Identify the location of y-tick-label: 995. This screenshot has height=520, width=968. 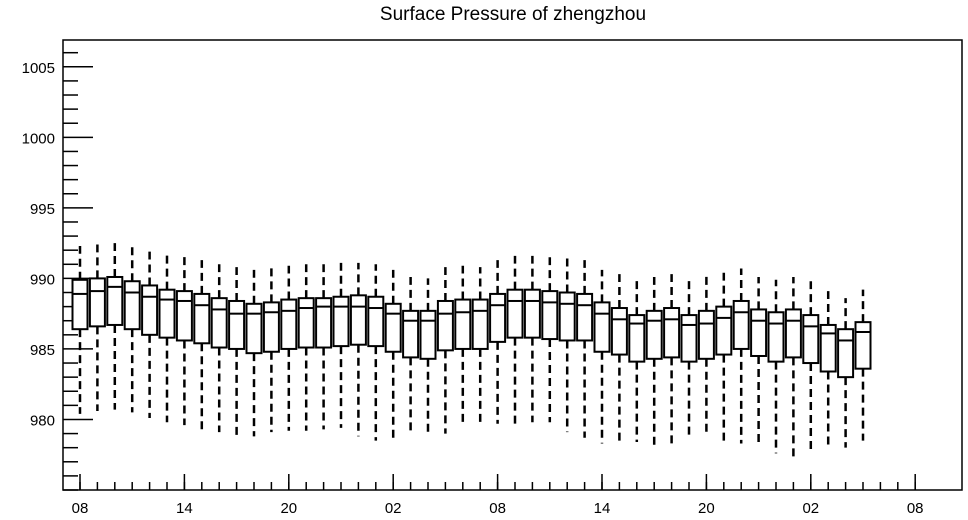
(42, 209).